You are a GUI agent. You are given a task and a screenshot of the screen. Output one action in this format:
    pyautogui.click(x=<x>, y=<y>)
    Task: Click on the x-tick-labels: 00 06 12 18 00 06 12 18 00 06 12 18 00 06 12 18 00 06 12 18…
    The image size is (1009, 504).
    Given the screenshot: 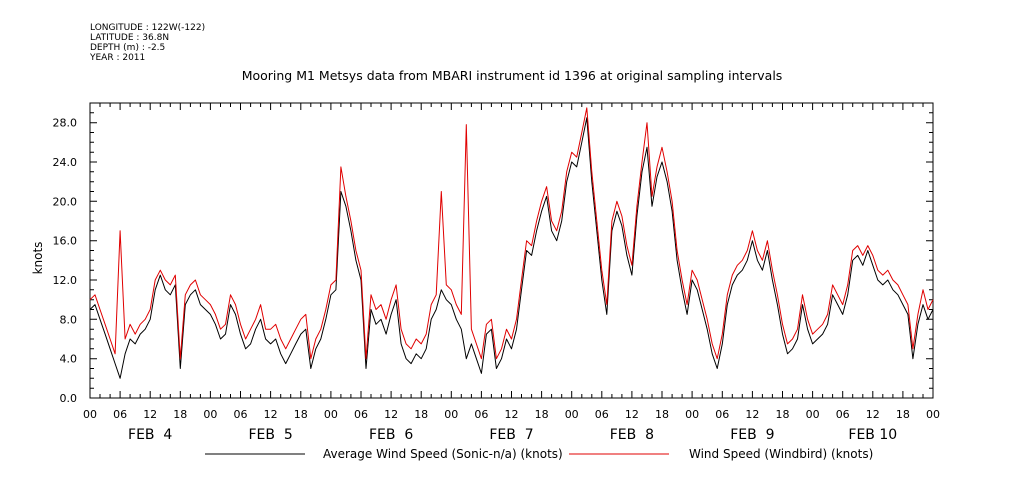 What is the action you would take?
    pyautogui.click(x=511, y=414)
    